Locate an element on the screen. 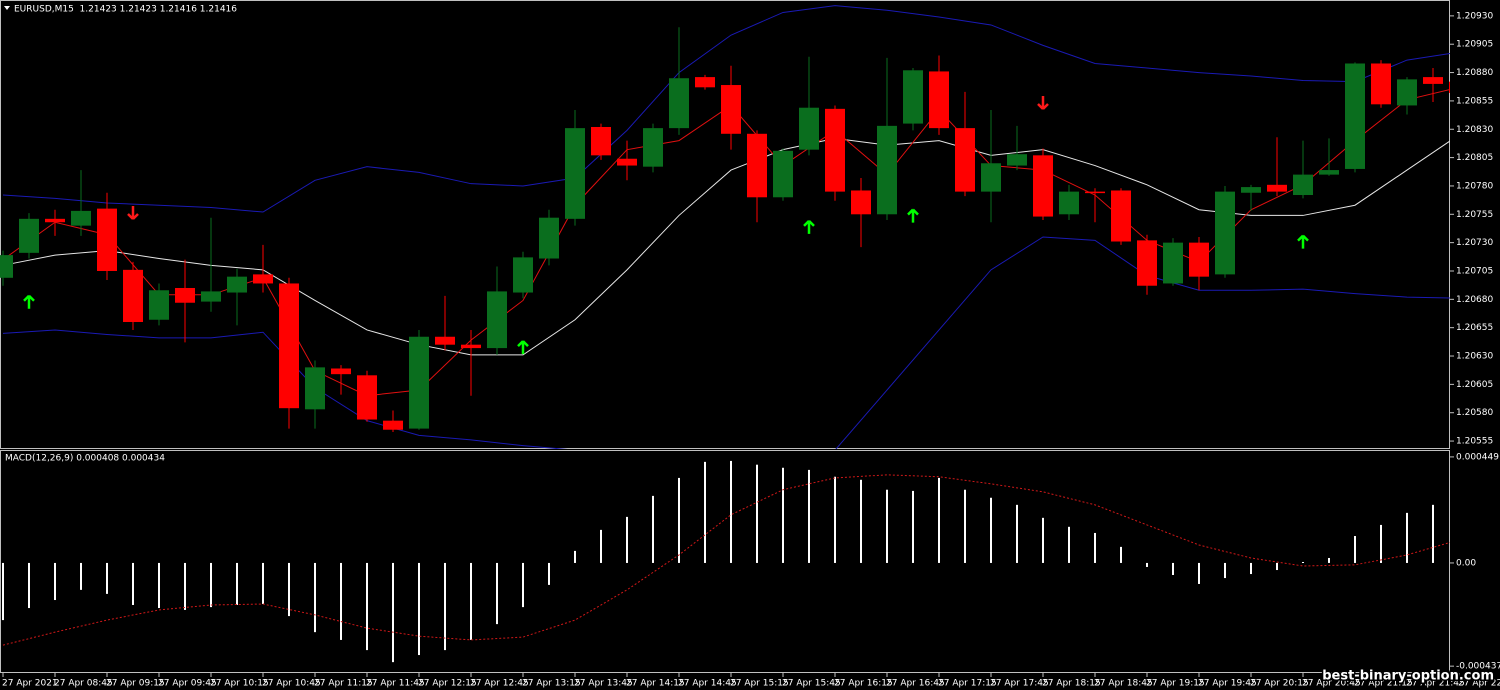 The height and width of the screenshot is (690, 1500). y-tick-label: 1.20780 is located at coordinates (1474, 186).